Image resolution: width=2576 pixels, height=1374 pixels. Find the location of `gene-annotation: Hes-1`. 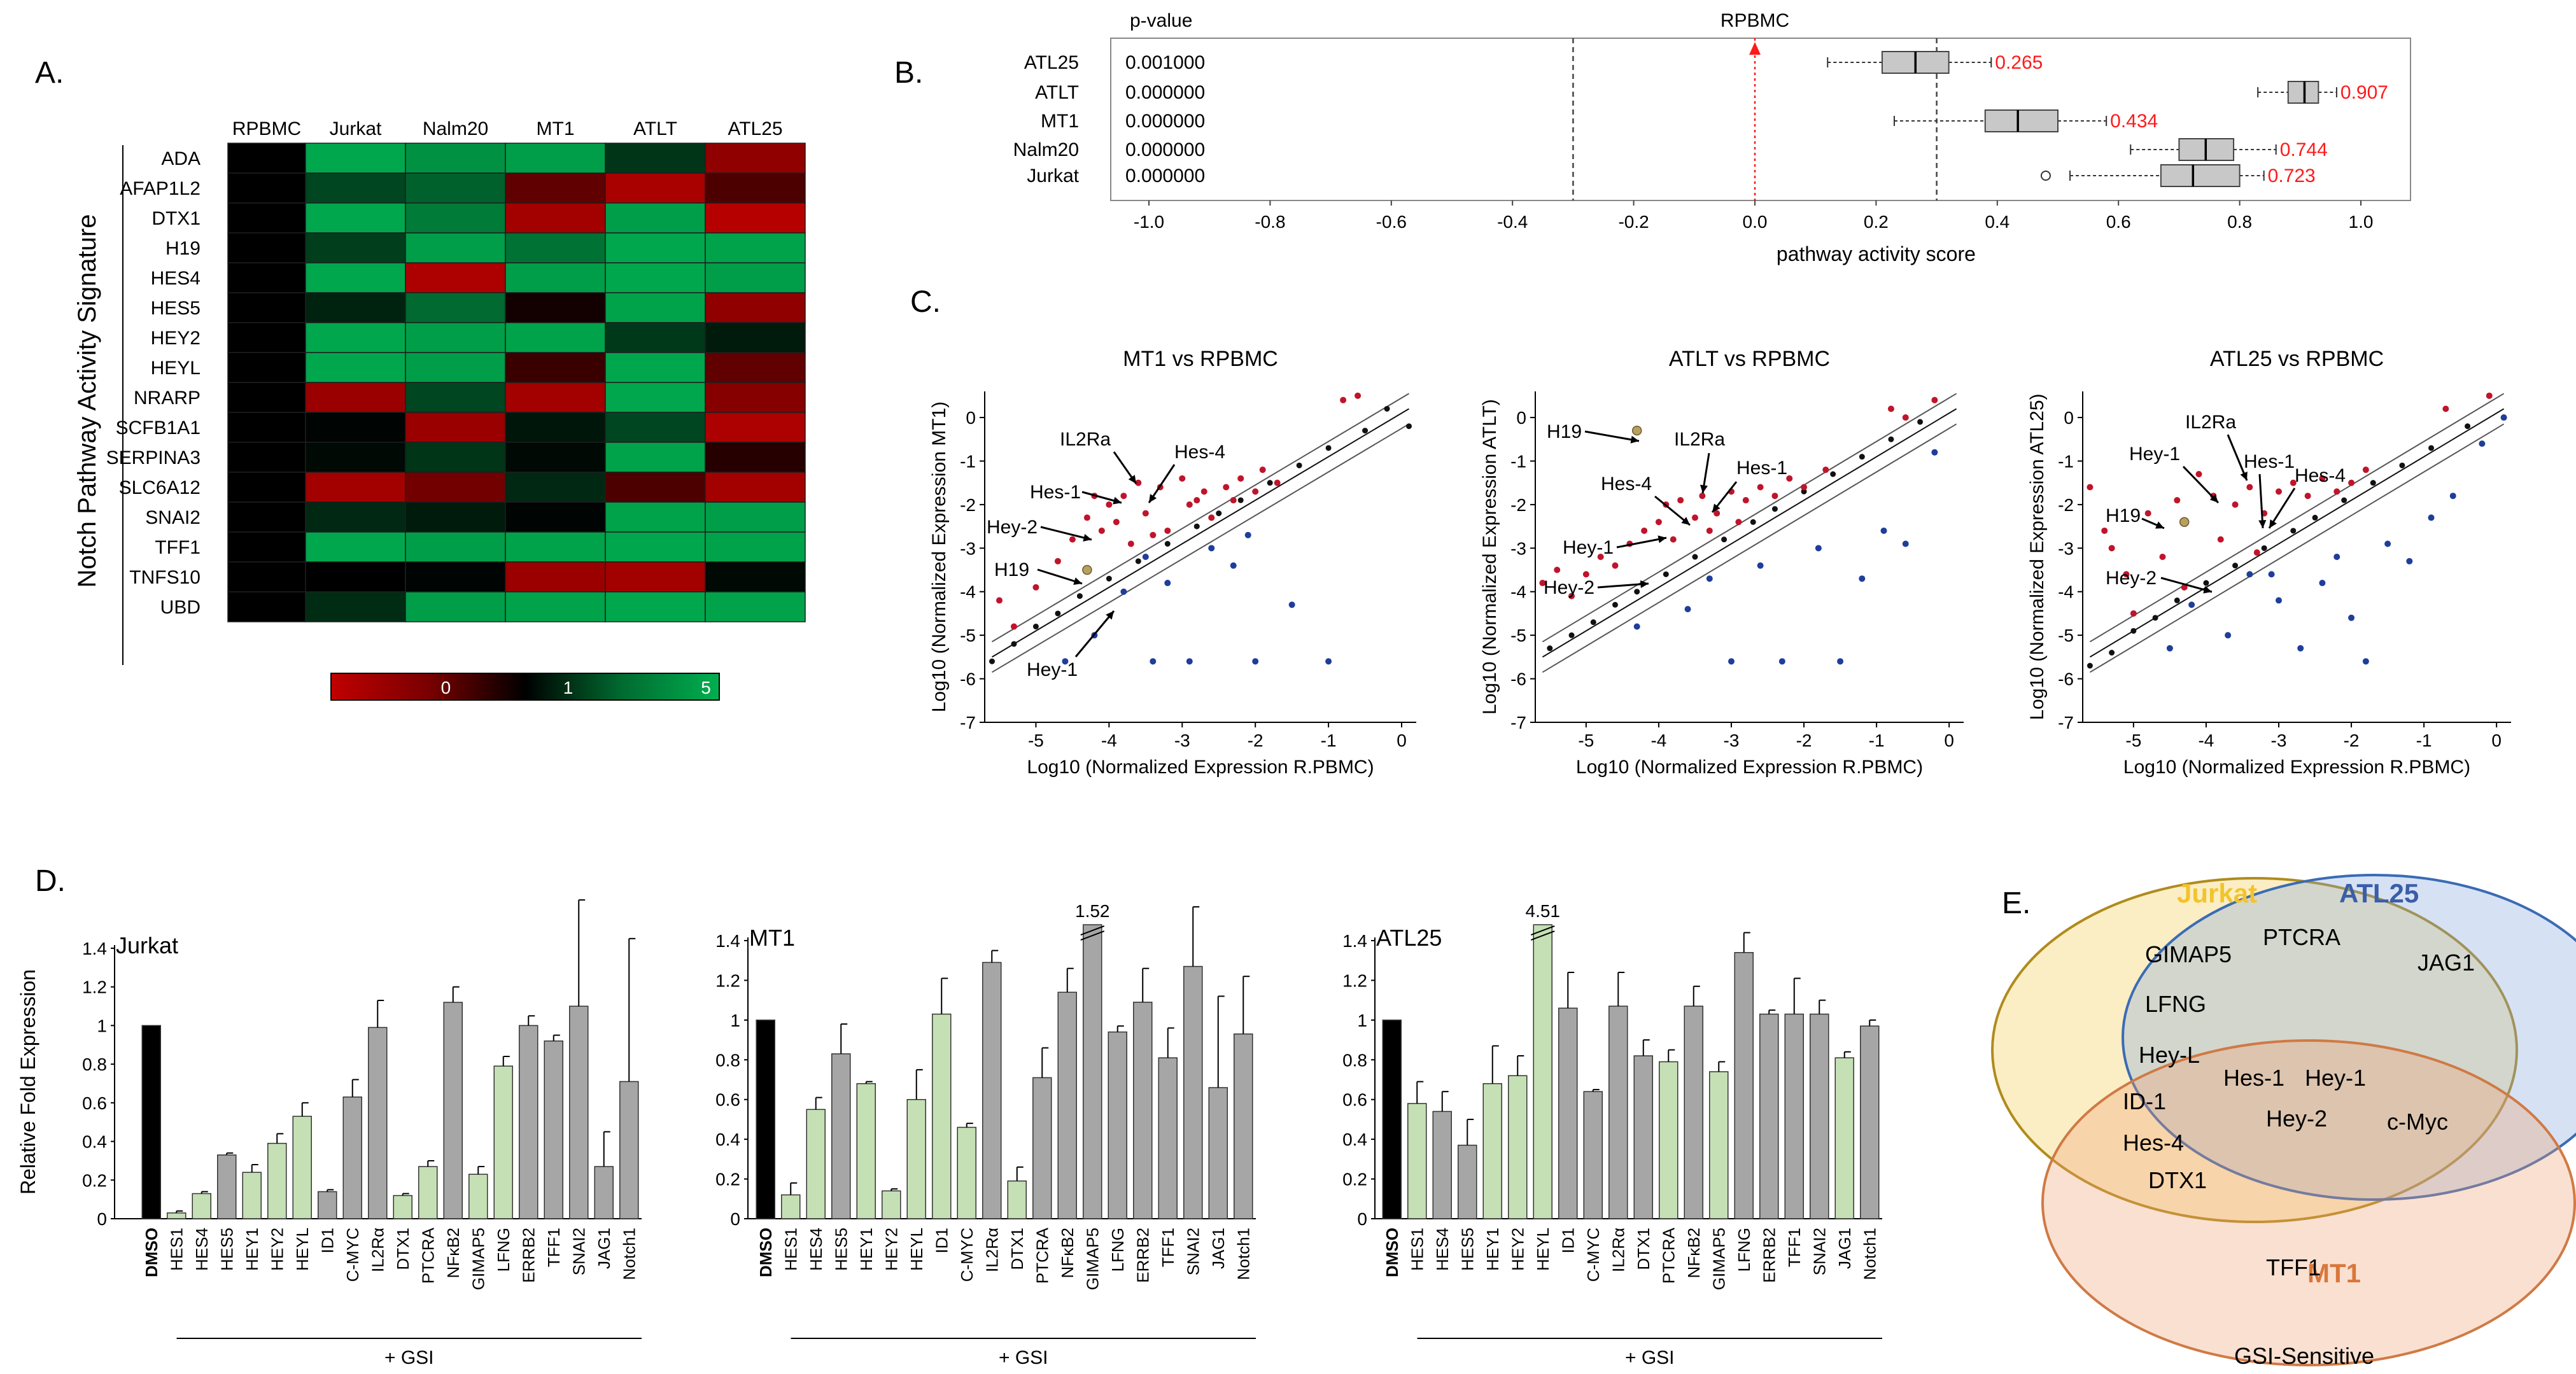

gene-annotation: Hes-1 is located at coordinates (1056, 493).